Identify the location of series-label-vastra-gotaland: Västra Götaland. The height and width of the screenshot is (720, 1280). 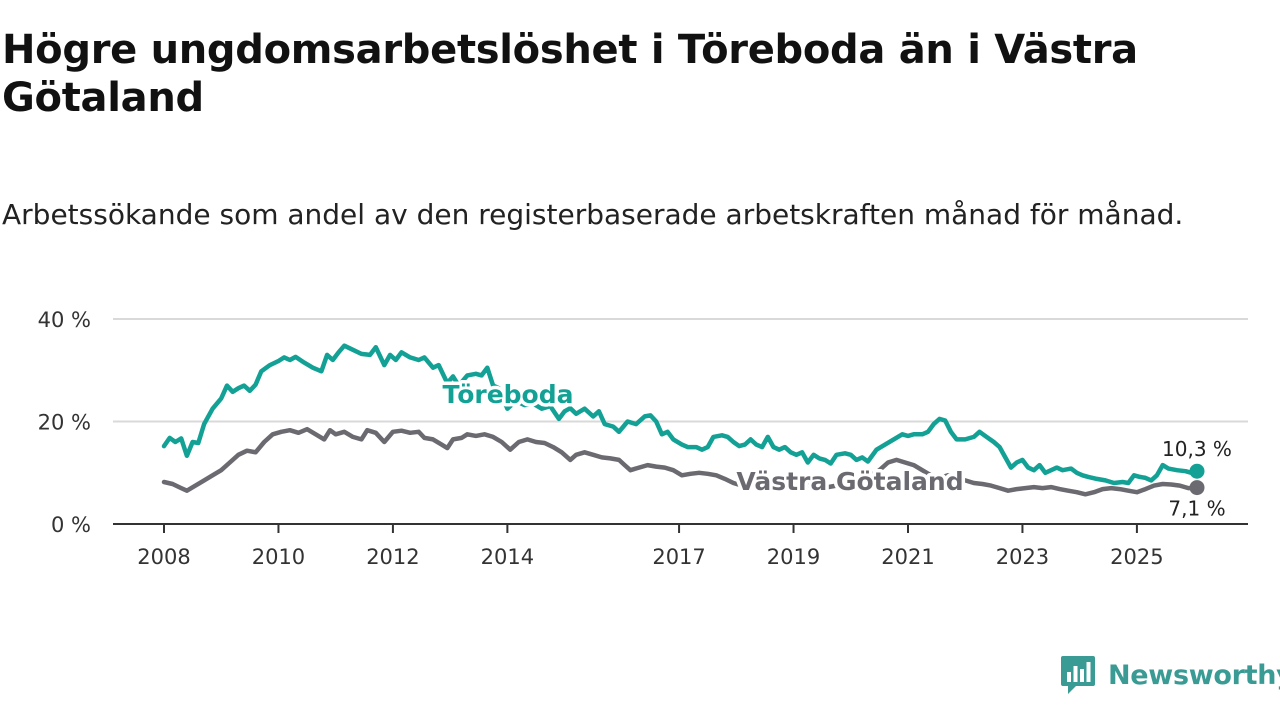
(849, 481).